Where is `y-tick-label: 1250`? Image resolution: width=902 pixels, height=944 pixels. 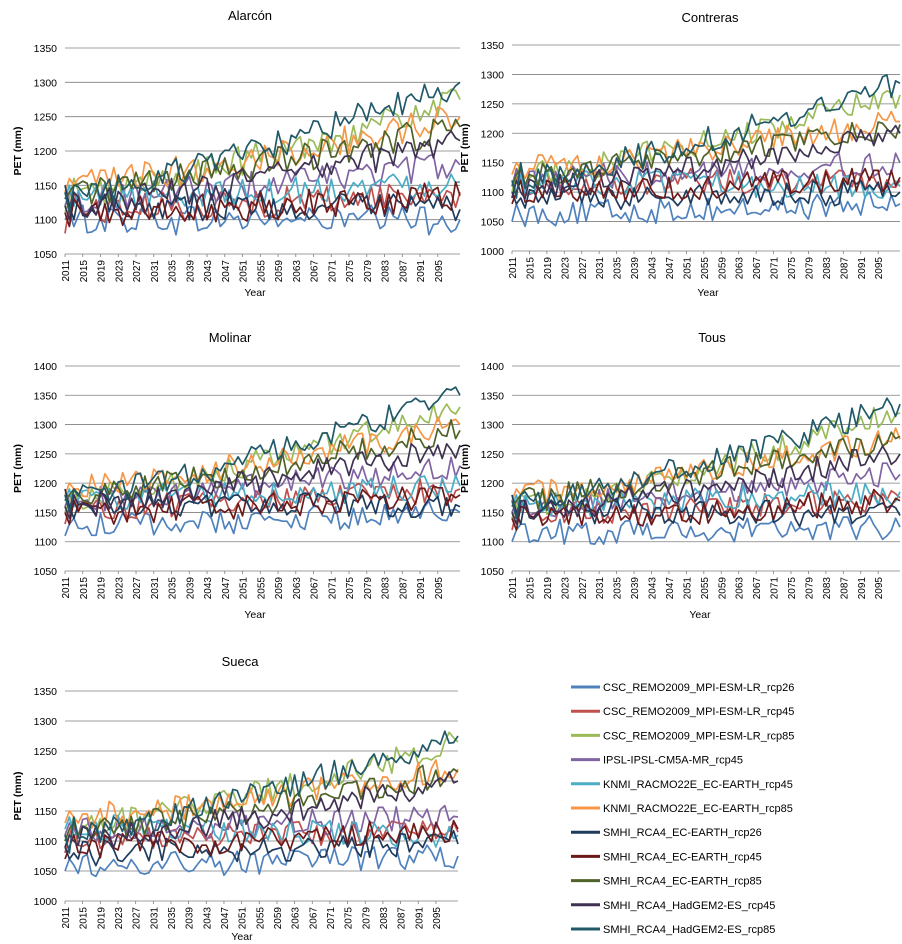
y-tick-label: 1250 is located at coordinates (493, 105).